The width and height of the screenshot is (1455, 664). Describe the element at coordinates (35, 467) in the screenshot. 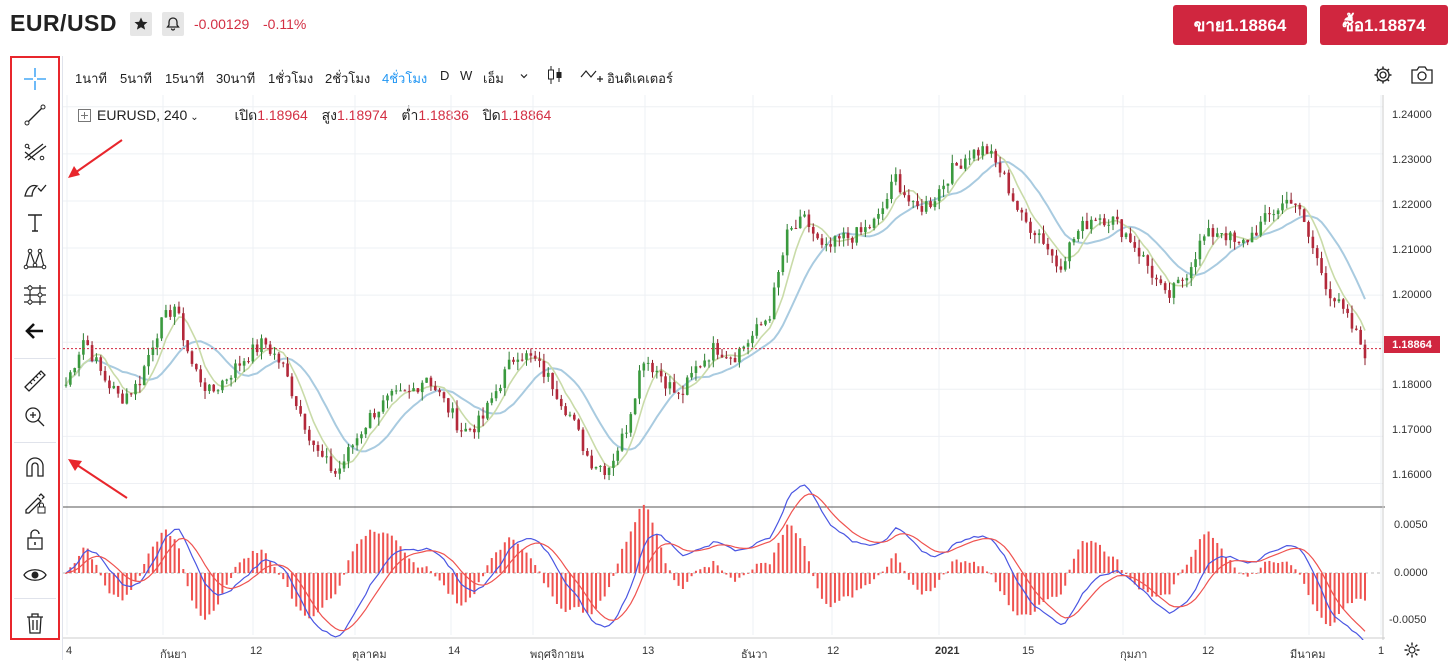

I see `magnet-icon` at that location.